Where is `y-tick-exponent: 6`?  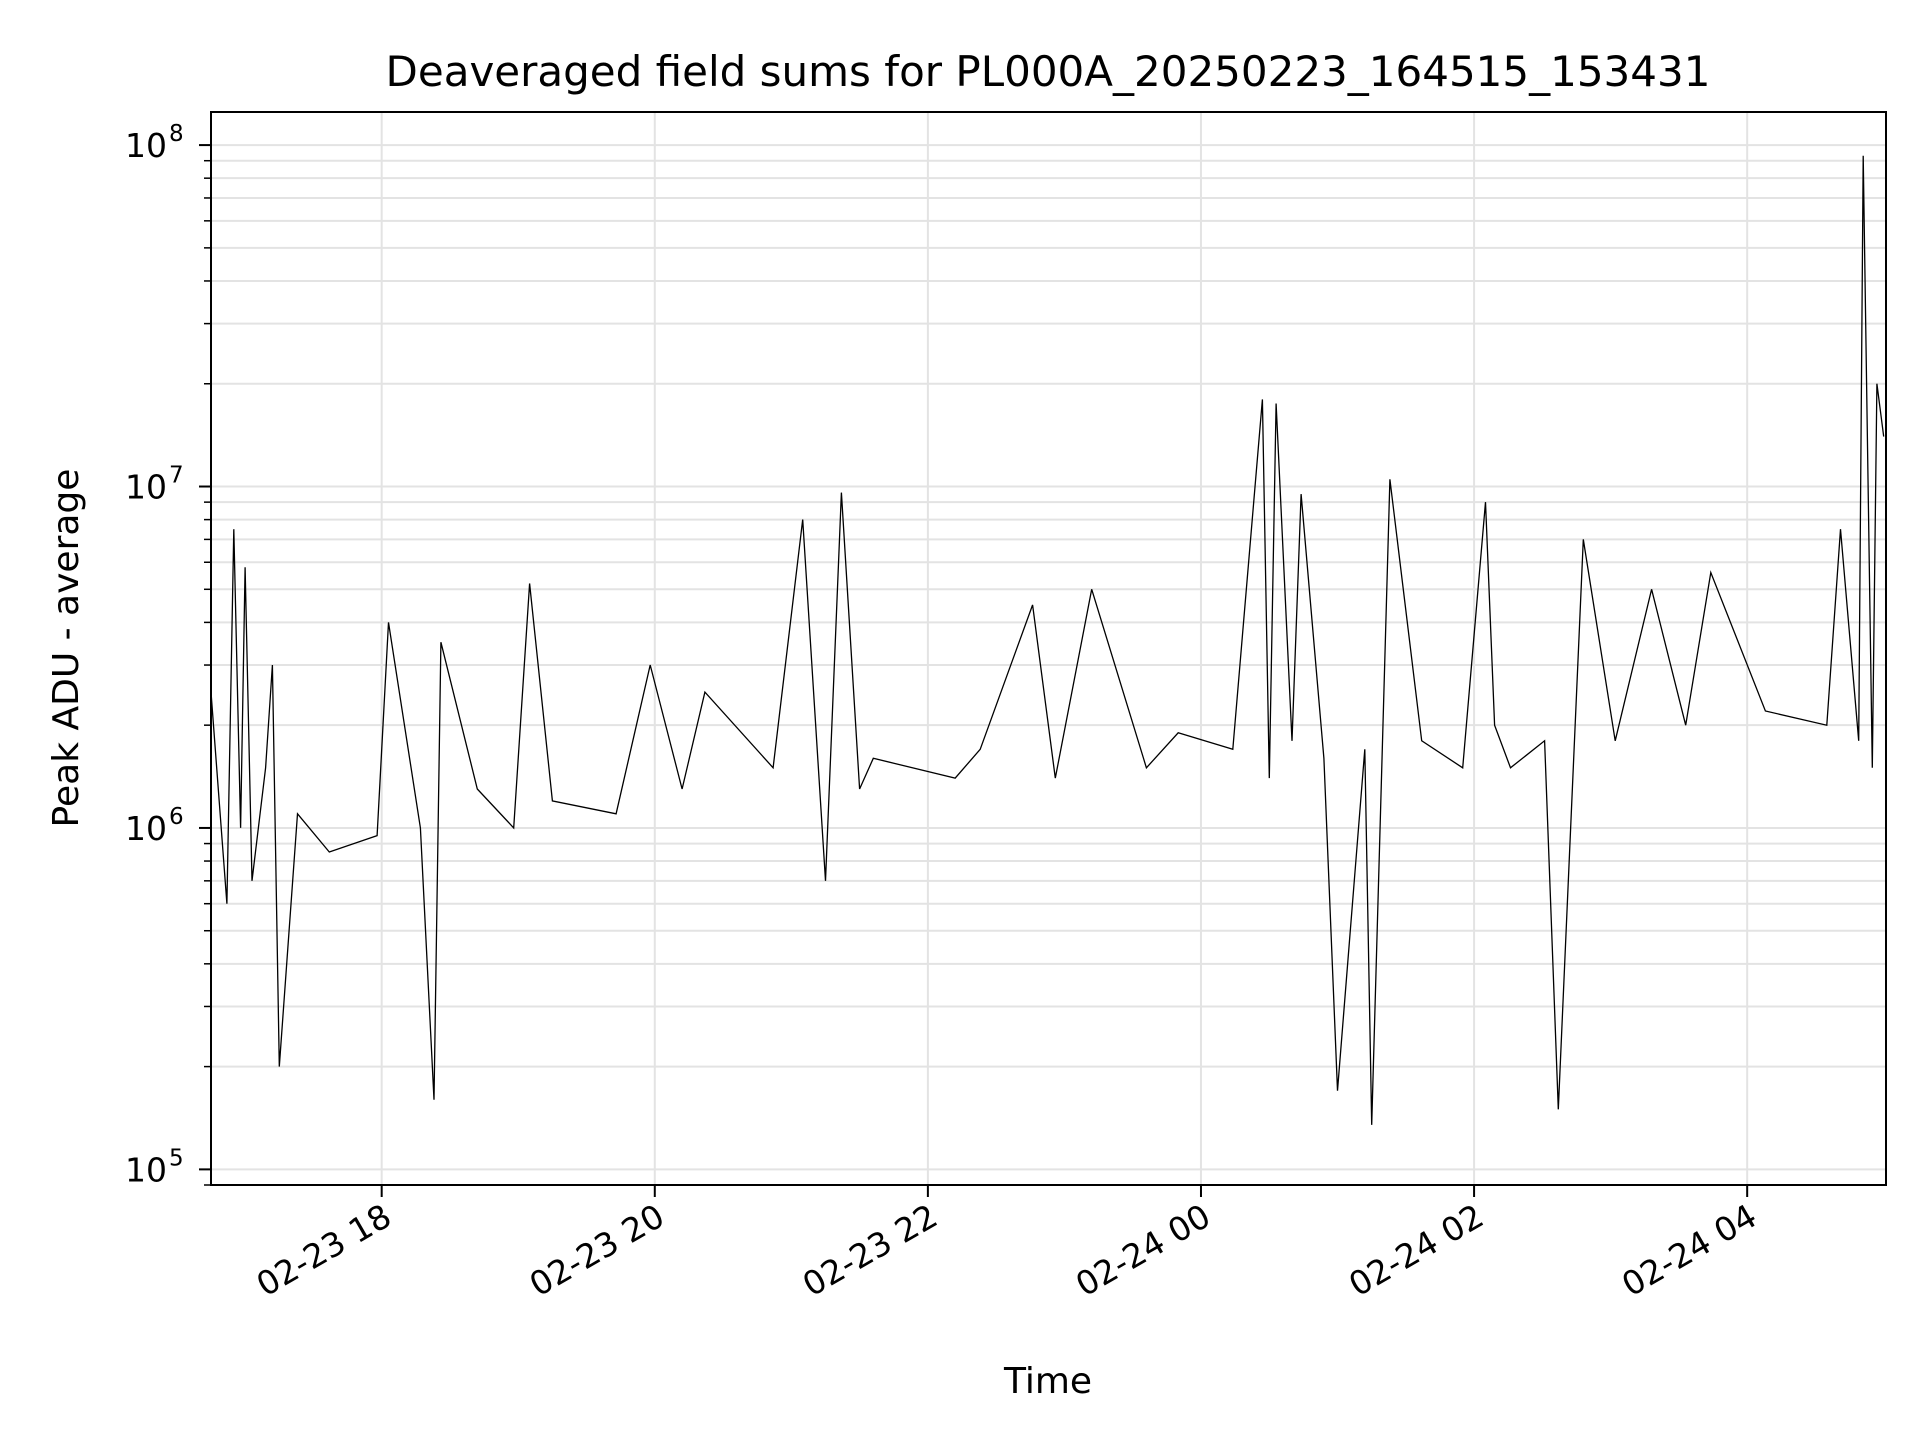 y-tick-exponent: 6 is located at coordinates (176, 817).